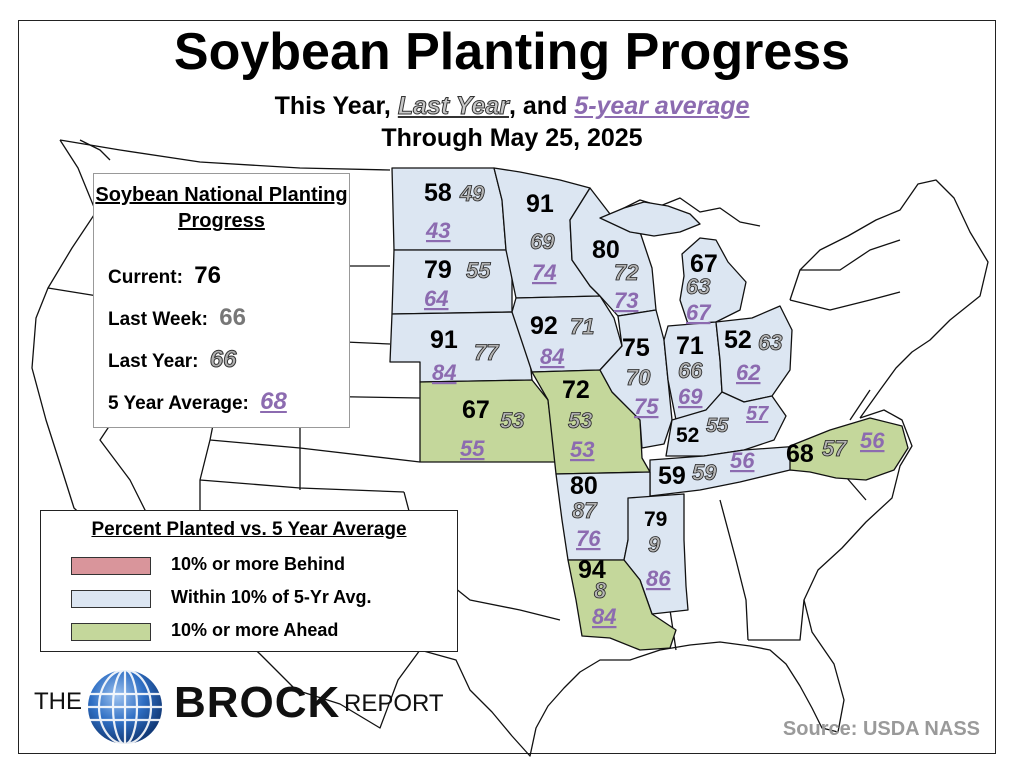 The width and height of the screenshot is (1024, 768). What do you see at coordinates (255, 630) in the screenshot?
I see `legend-label-ahead: 10% or more Ahead` at bounding box center [255, 630].